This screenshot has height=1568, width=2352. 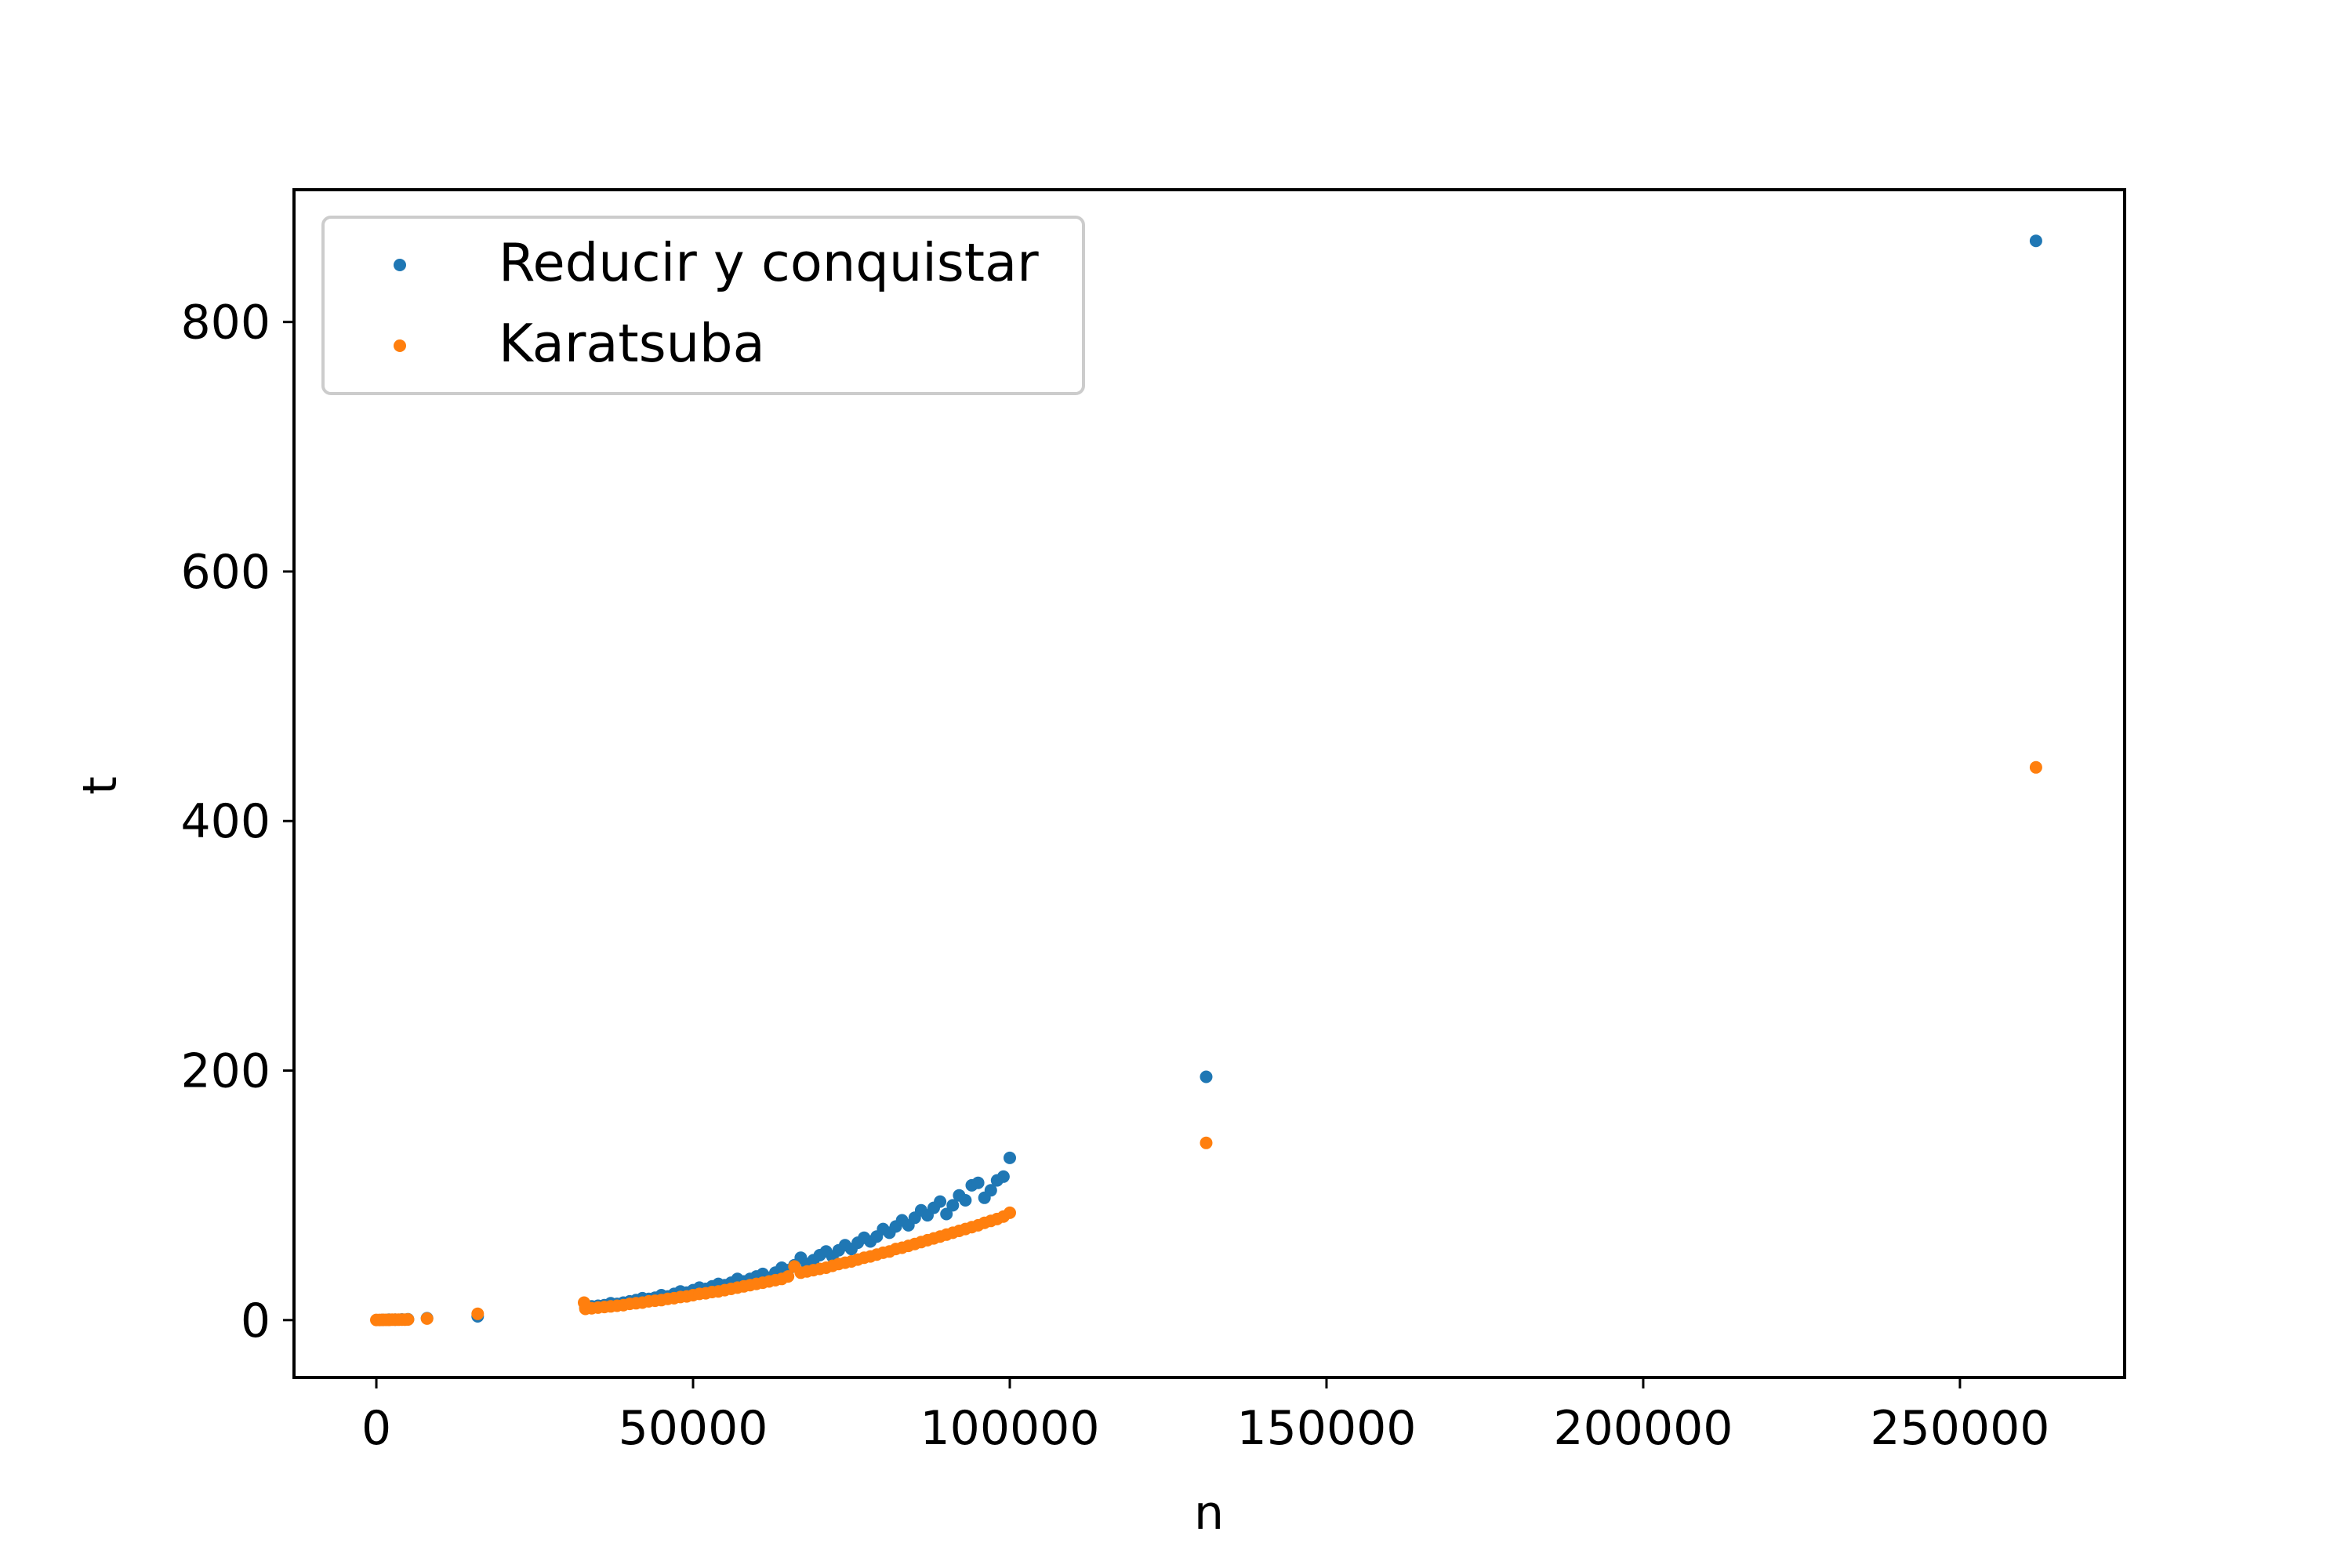 What do you see at coordinates (769, 262) in the screenshot?
I see `legend-label-reducir-y-conquistar: Reducir y conquistar` at bounding box center [769, 262].